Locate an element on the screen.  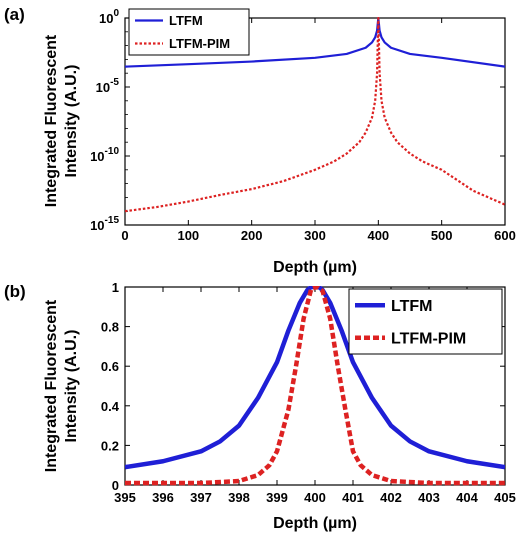
y-tick-label: 0.6 is located at coordinates (110, 366).